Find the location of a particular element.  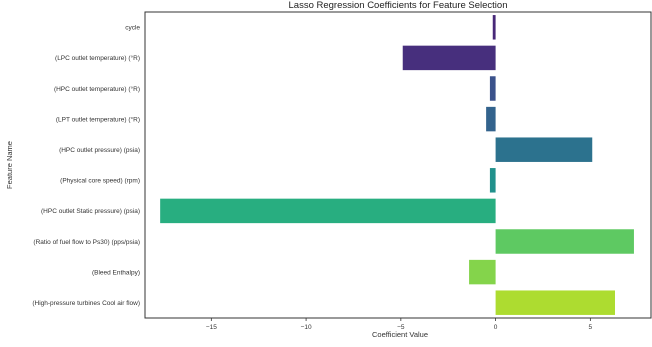

x-tick-label: −15 is located at coordinates (211, 327).